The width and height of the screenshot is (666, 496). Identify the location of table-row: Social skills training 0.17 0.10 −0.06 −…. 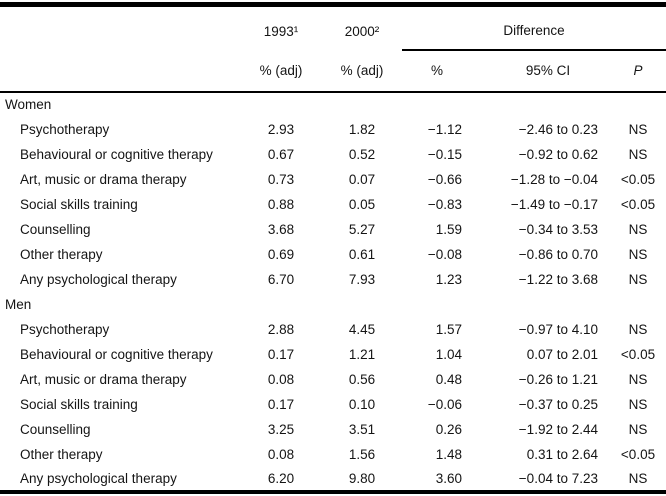
(333, 404).